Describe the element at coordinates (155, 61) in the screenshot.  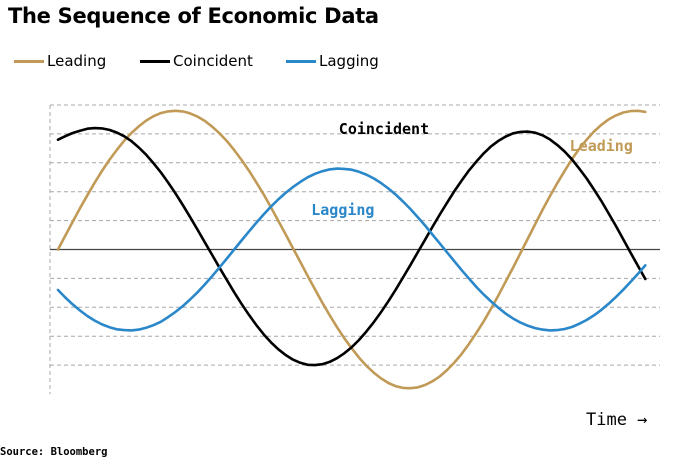
I see `legend-swatch-coincident` at that location.